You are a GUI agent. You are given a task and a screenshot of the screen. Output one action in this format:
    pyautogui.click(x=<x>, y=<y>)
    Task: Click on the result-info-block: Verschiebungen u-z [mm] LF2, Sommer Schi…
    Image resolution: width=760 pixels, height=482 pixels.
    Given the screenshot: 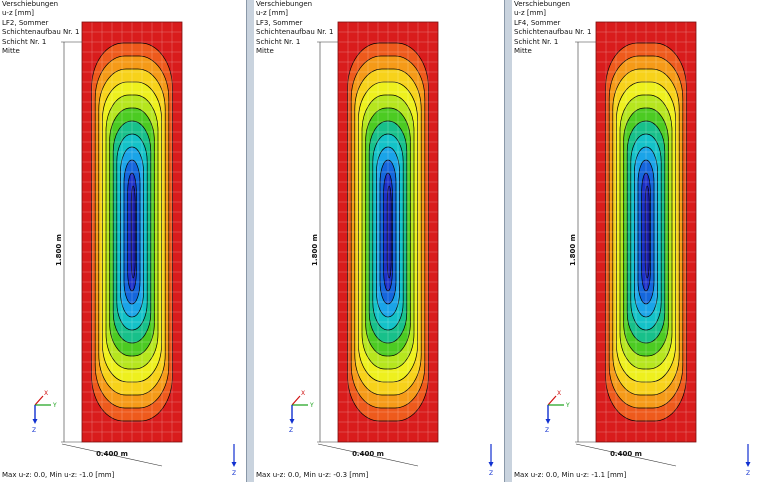 What is the action you would take?
    pyautogui.click(x=40, y=28)
    